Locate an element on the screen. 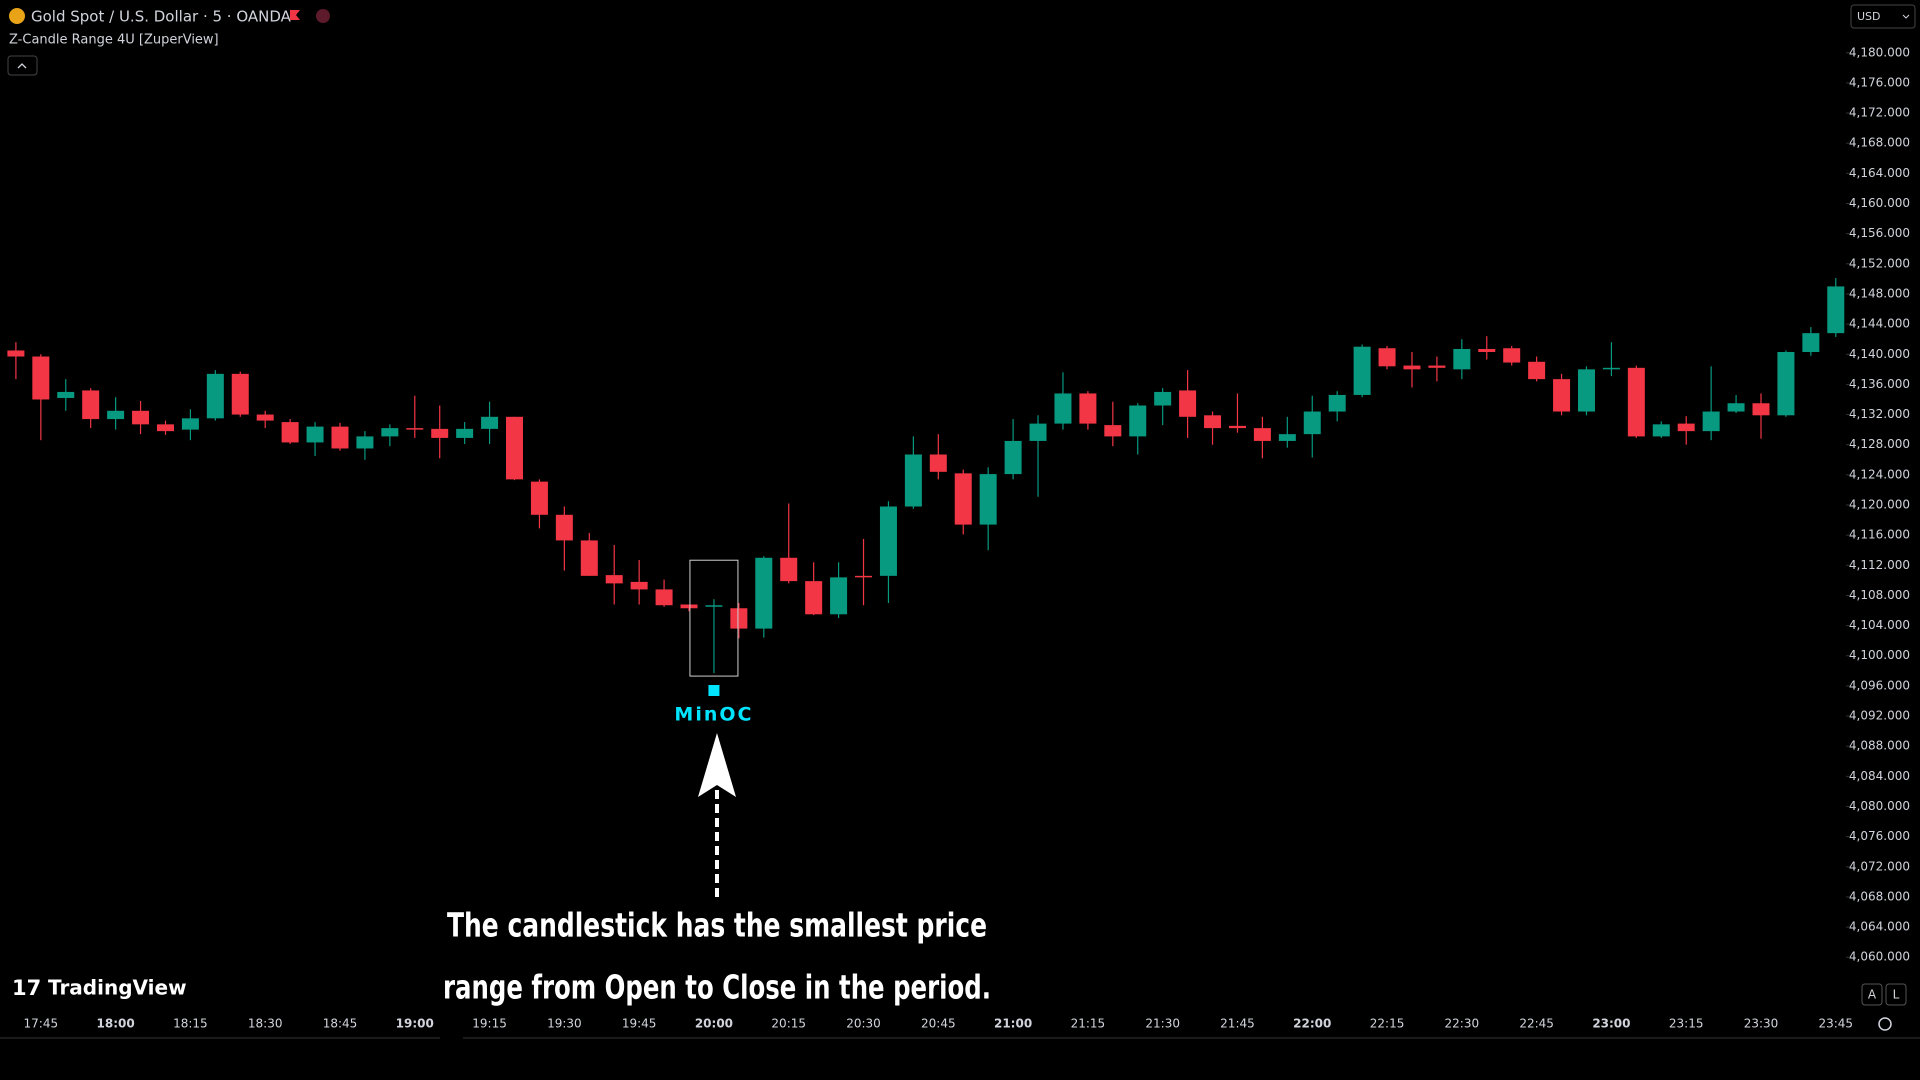  y-tick-label: 4,076.000 is located at coordinates (1879, 836).